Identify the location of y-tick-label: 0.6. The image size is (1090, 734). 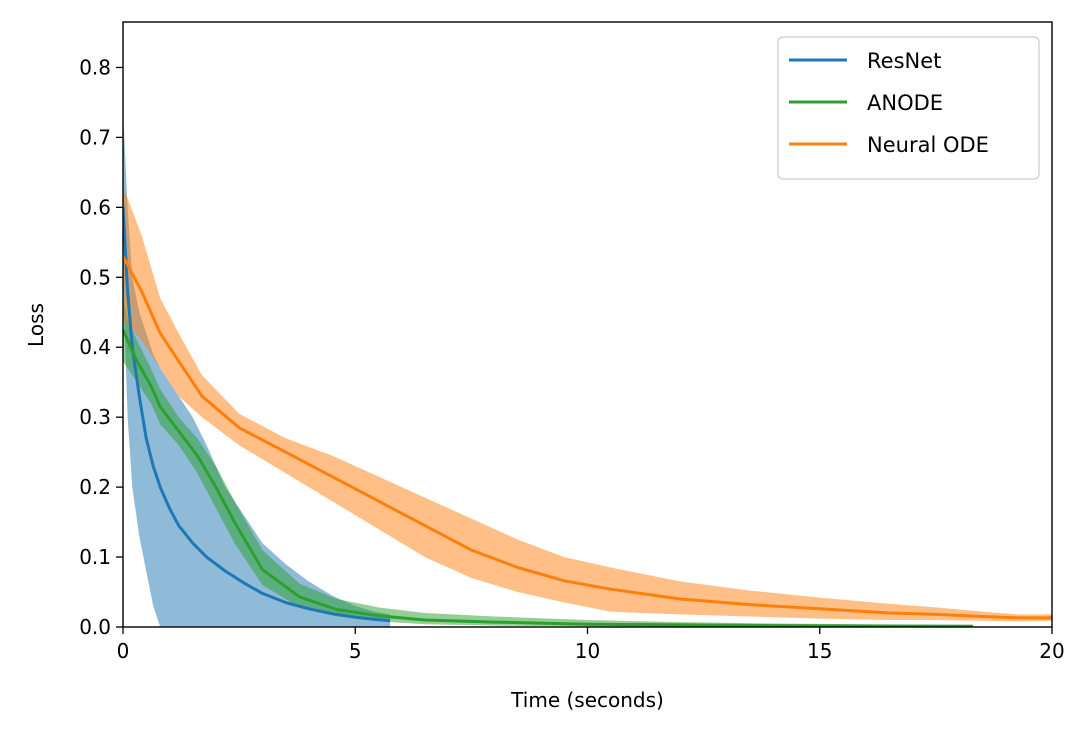
(95, 207).